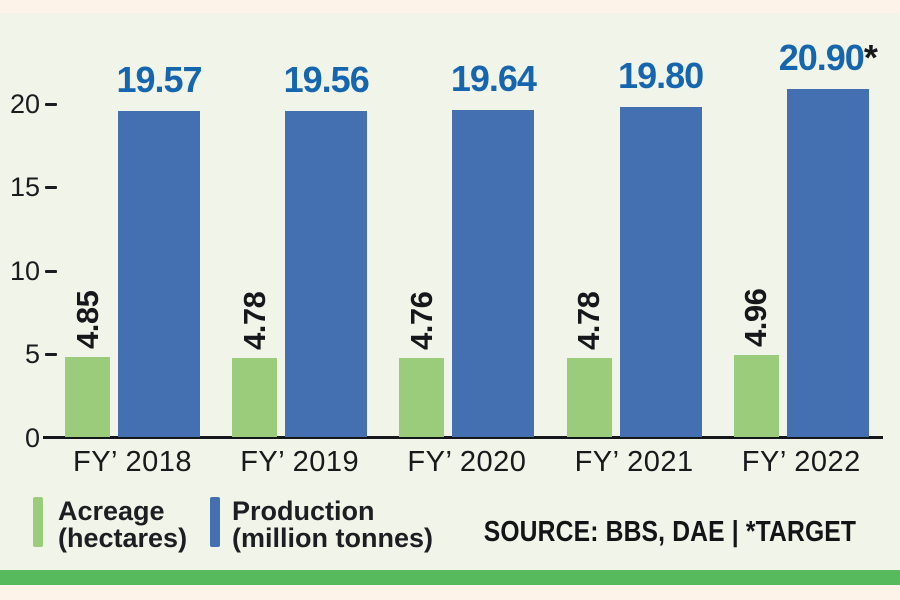 This screenshot has width=900, height=600. Describe the element at coordinates (634, 462) in the screenshot. I see `x-axis-label-fy-2021: FY’ 2021` at that location.